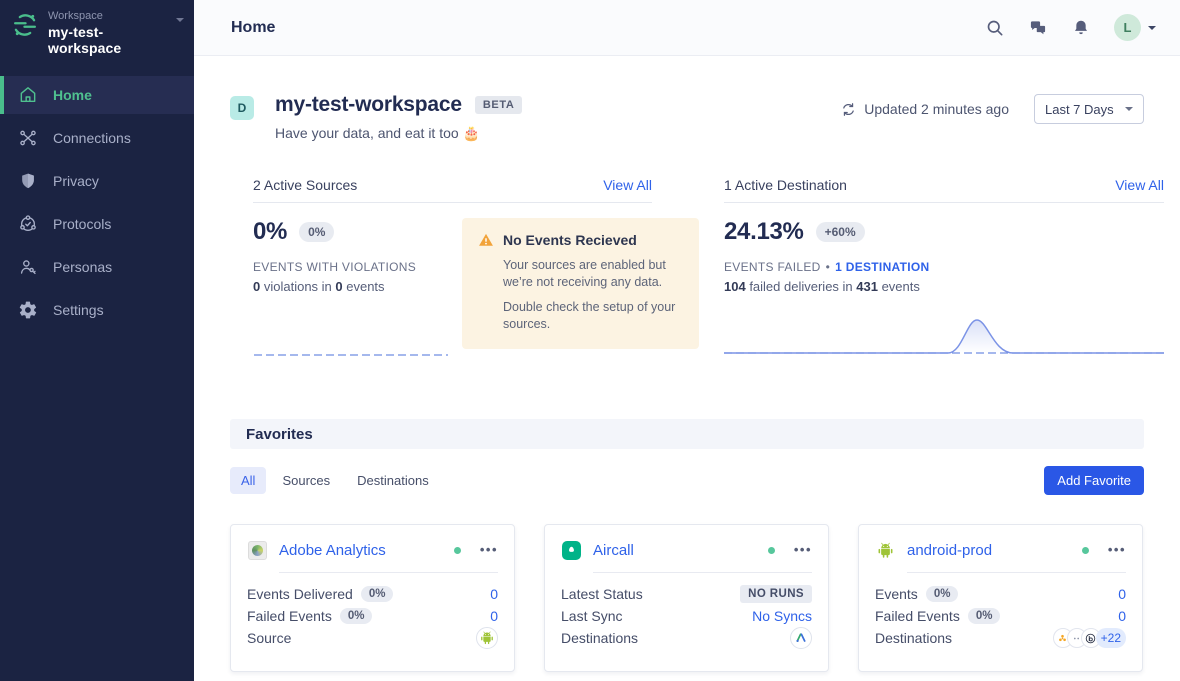 The image size is (1180, 681). Describe the element at coordinates (1089, 638) in the screenshot. I see `destination-logos-cluster: +22` at that location.